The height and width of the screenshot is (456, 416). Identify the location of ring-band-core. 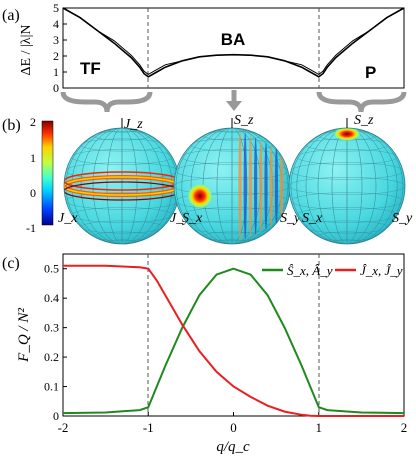
(122, 186).